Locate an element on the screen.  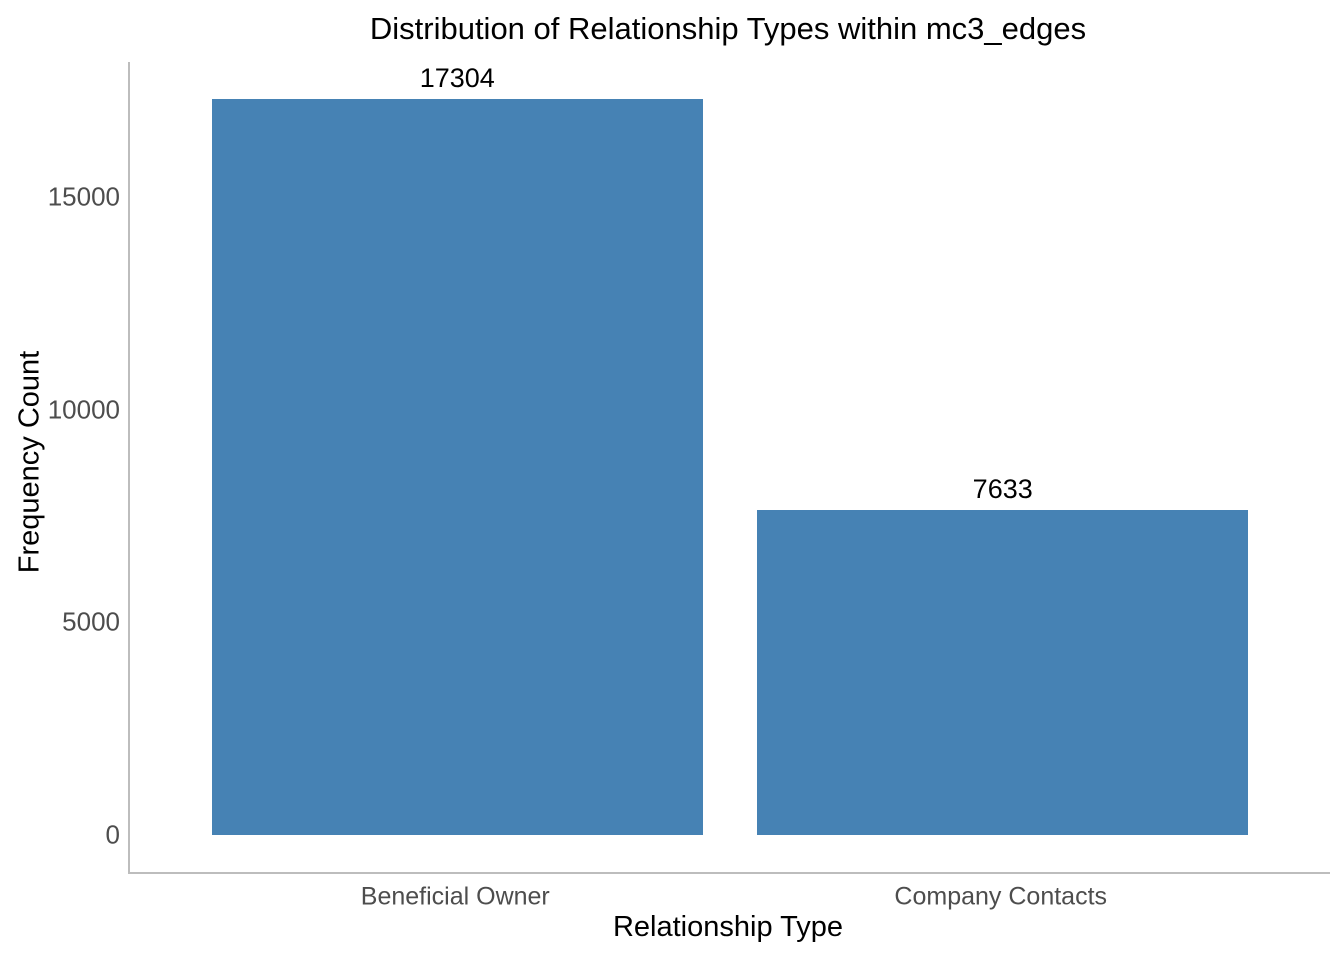
y-tick-label-10000: 10000 is located at coordinates (83, 409).